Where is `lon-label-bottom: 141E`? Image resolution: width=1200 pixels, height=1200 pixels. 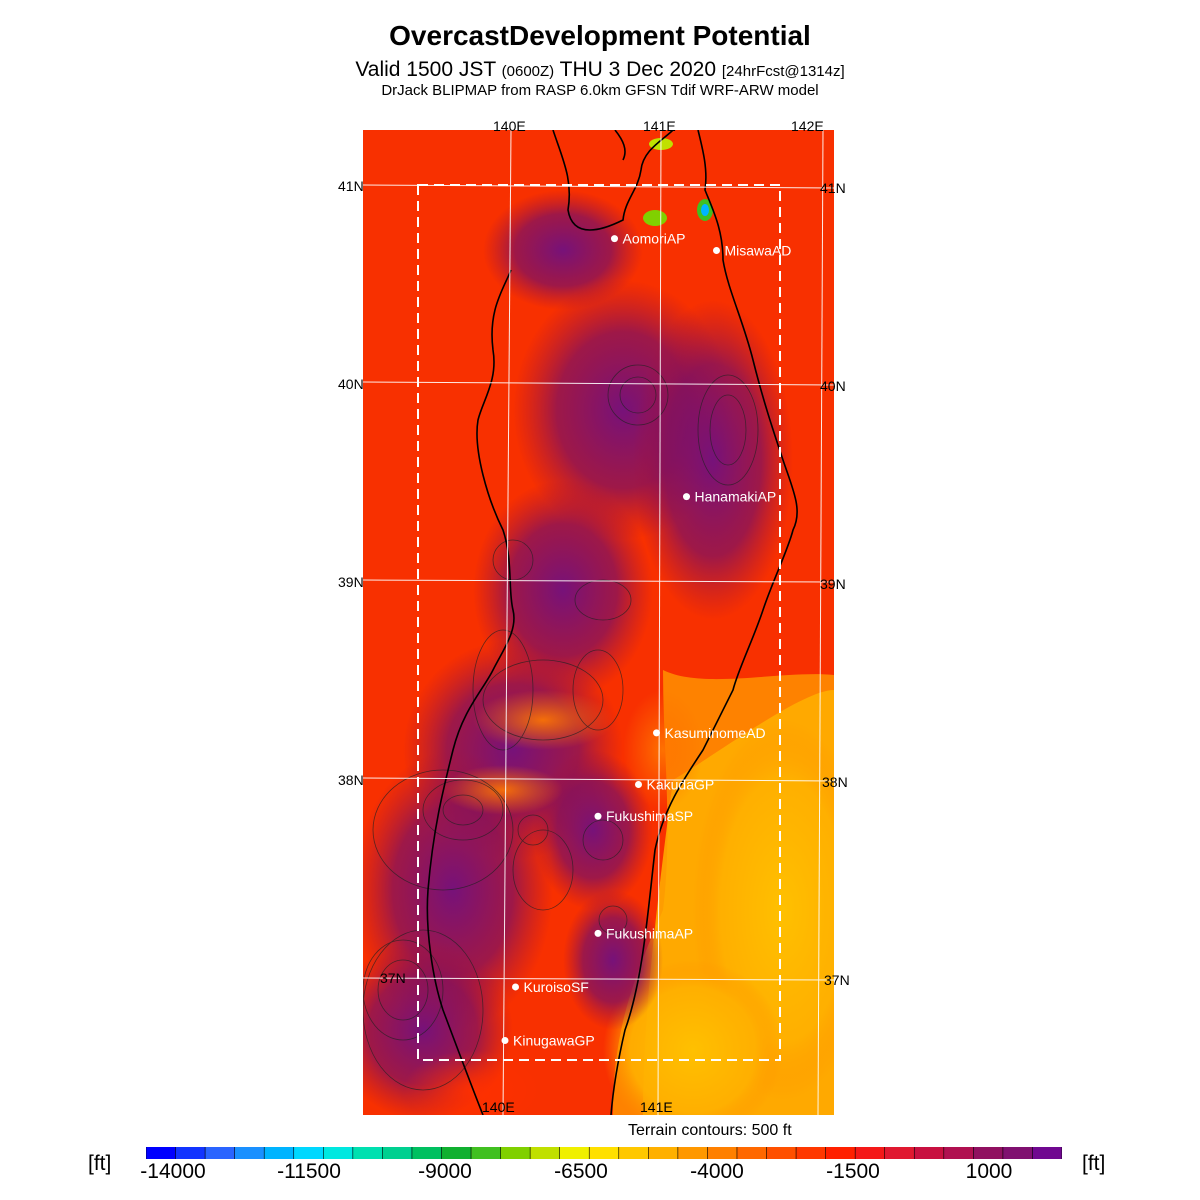 lon-label-bottom: 141E is located at coordinates (656, 1107).